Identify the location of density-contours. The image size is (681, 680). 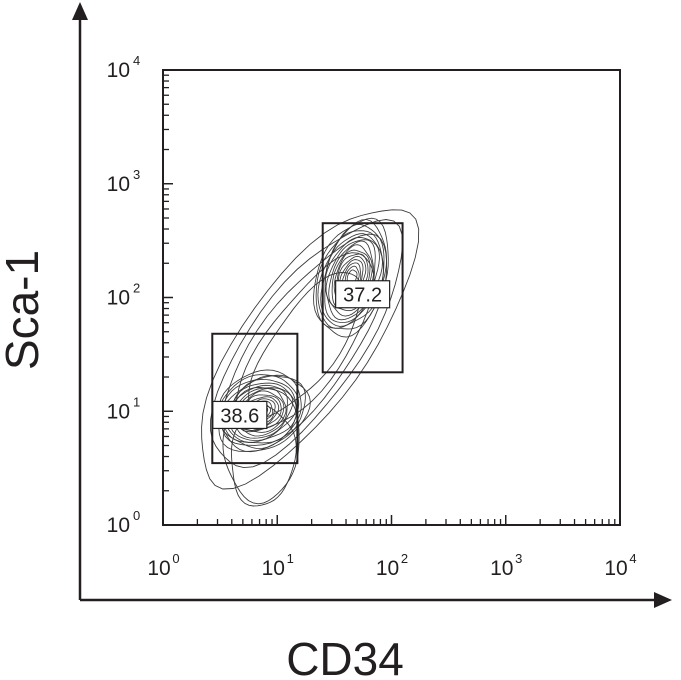
(310, 358).